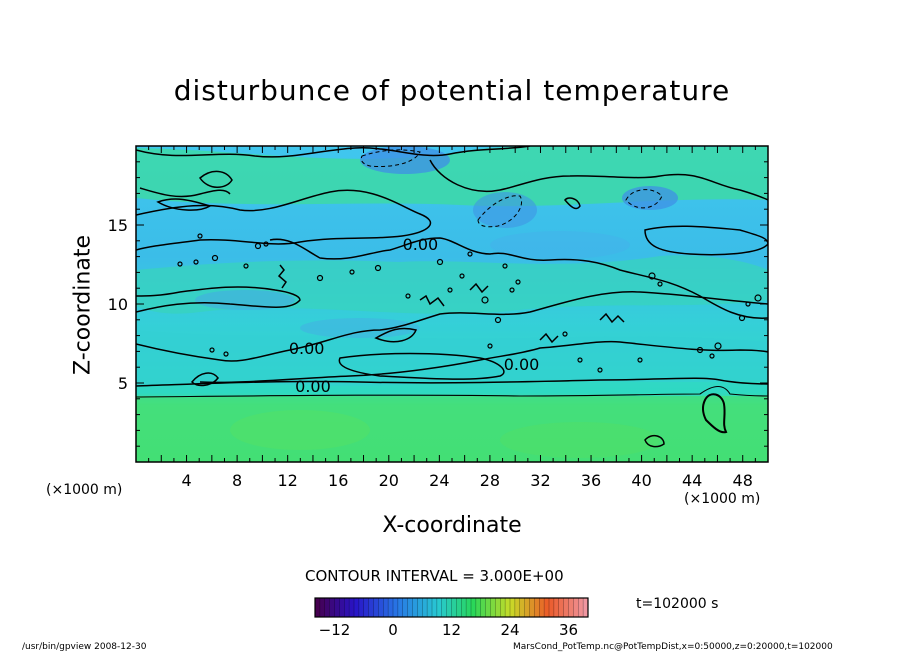  Describe the element at coordinates (677, 604) in the screenshot. I see `time-label: t=102000 s` at that location.